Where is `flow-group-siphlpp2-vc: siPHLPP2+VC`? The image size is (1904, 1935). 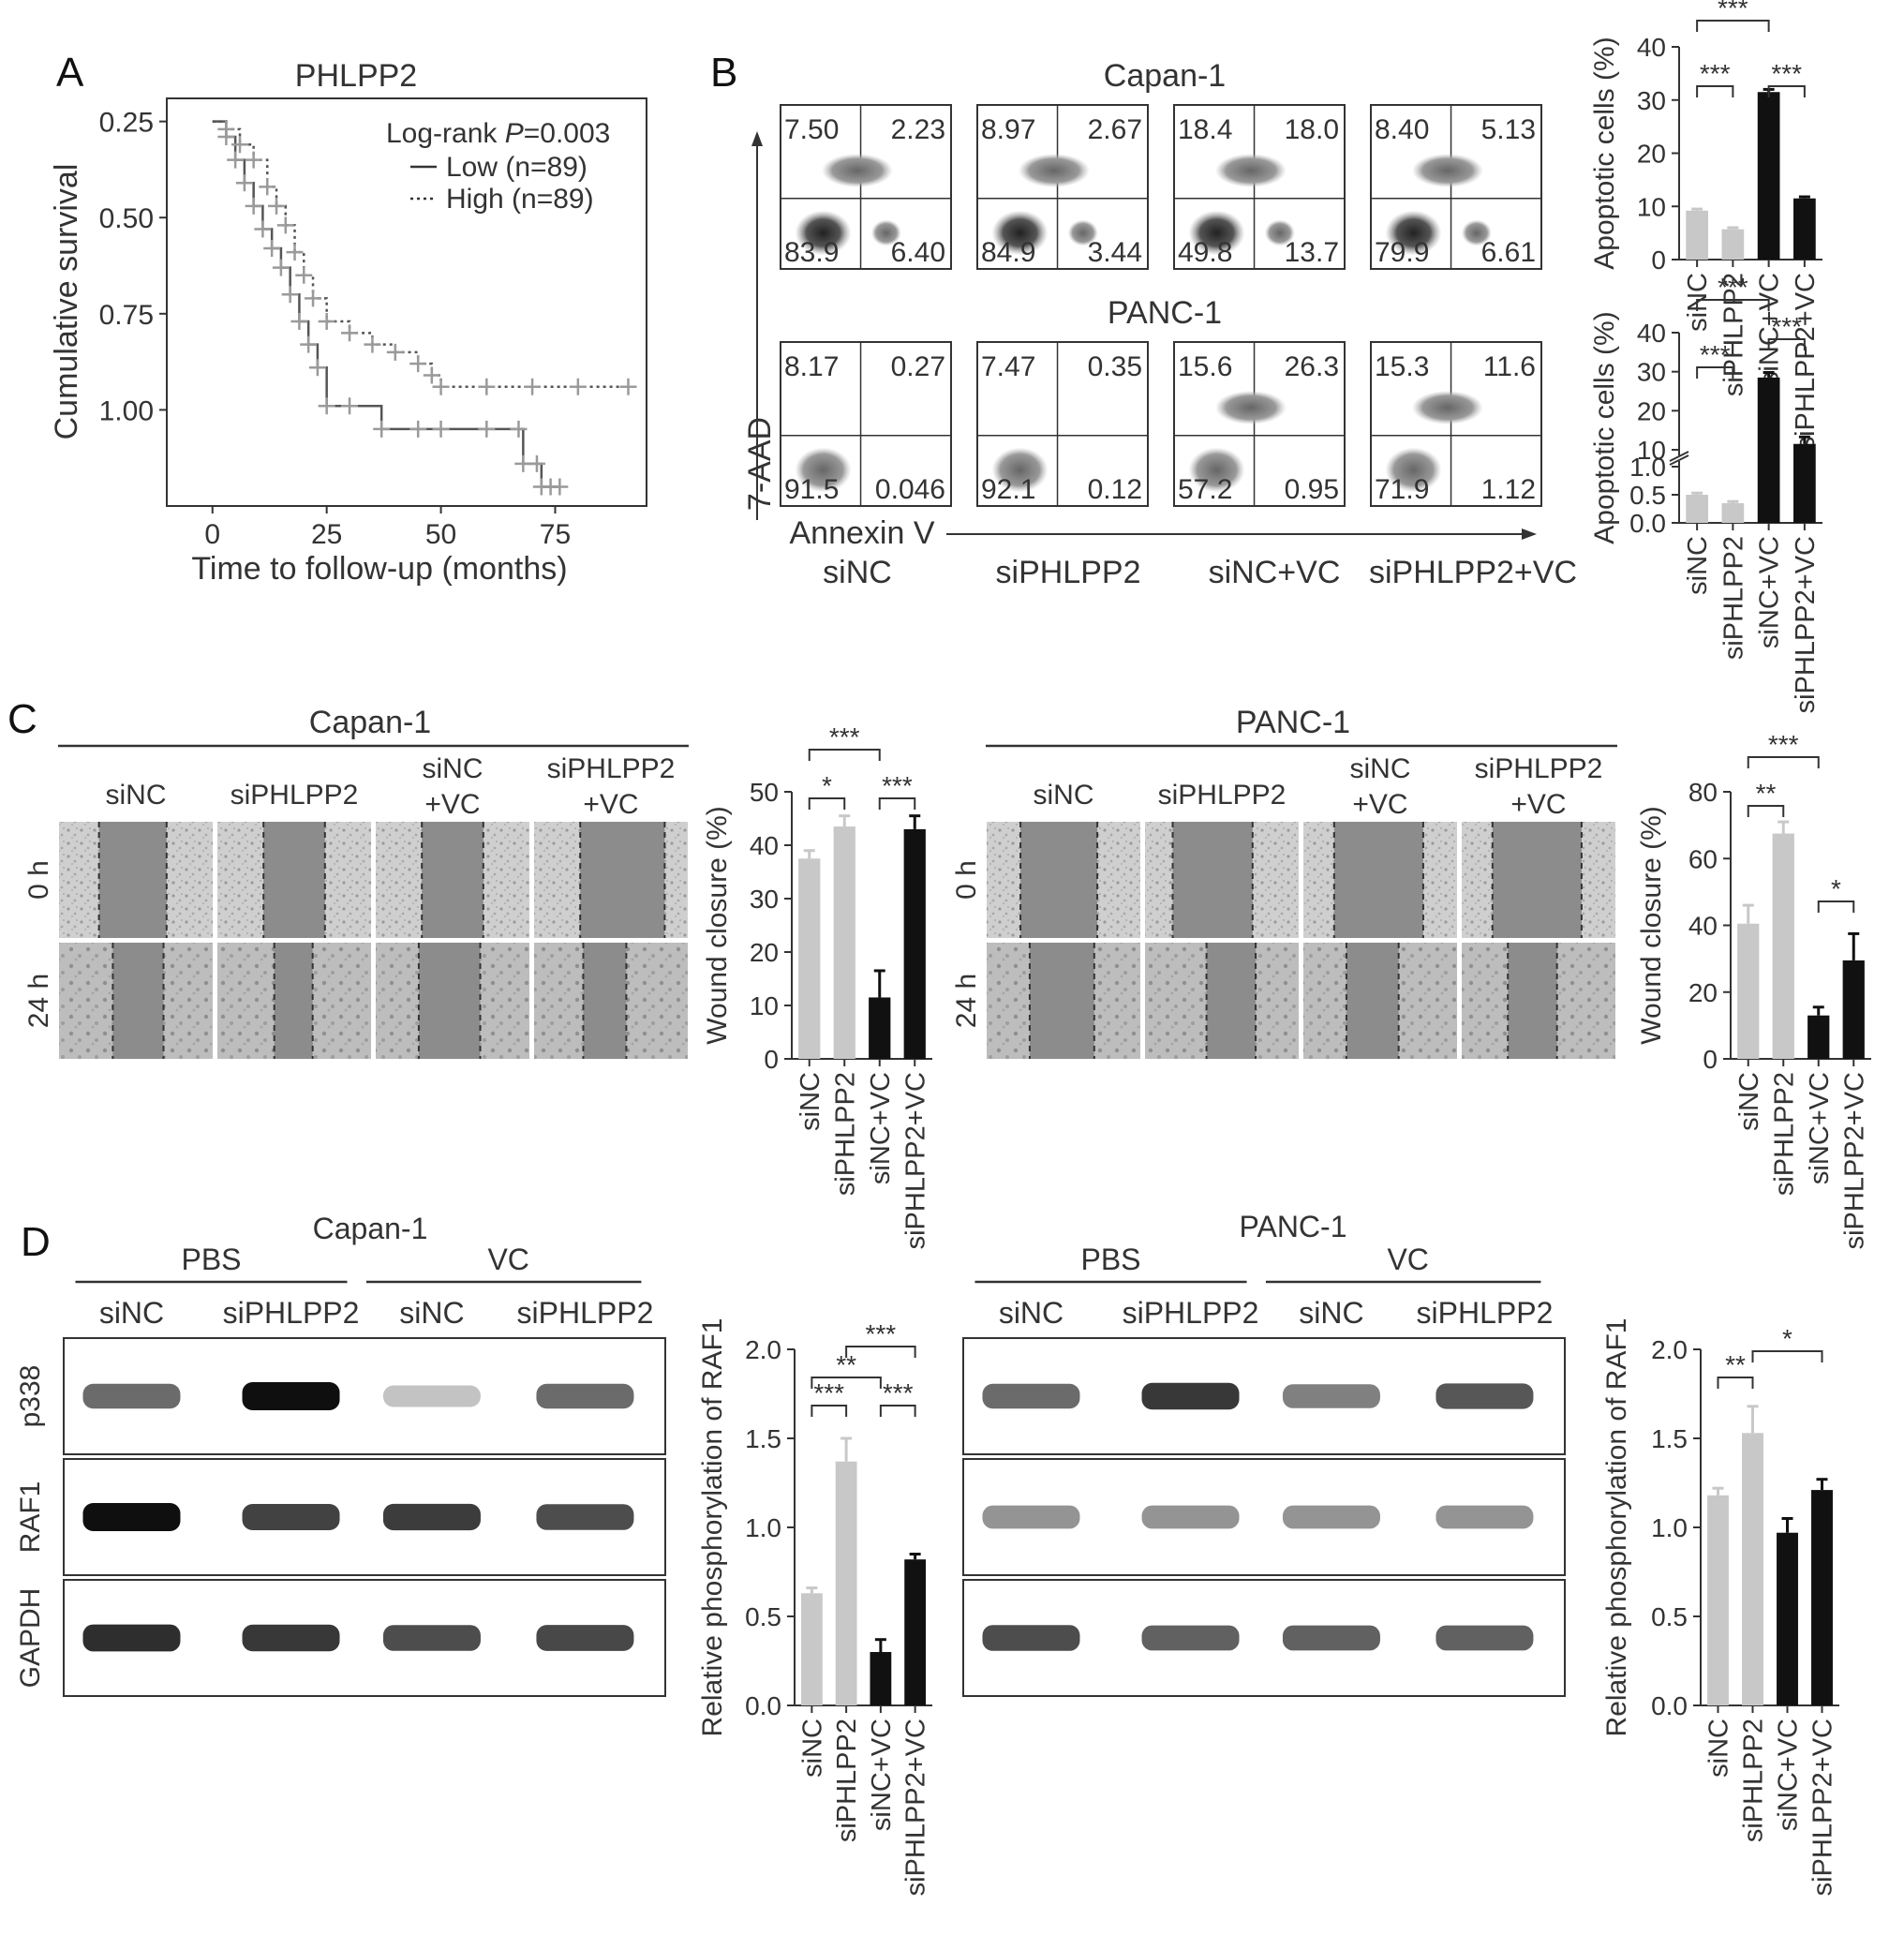
flow-group-siphlpp2-vc: siPHLPP2+VC is located at coordinates (1473, 572).